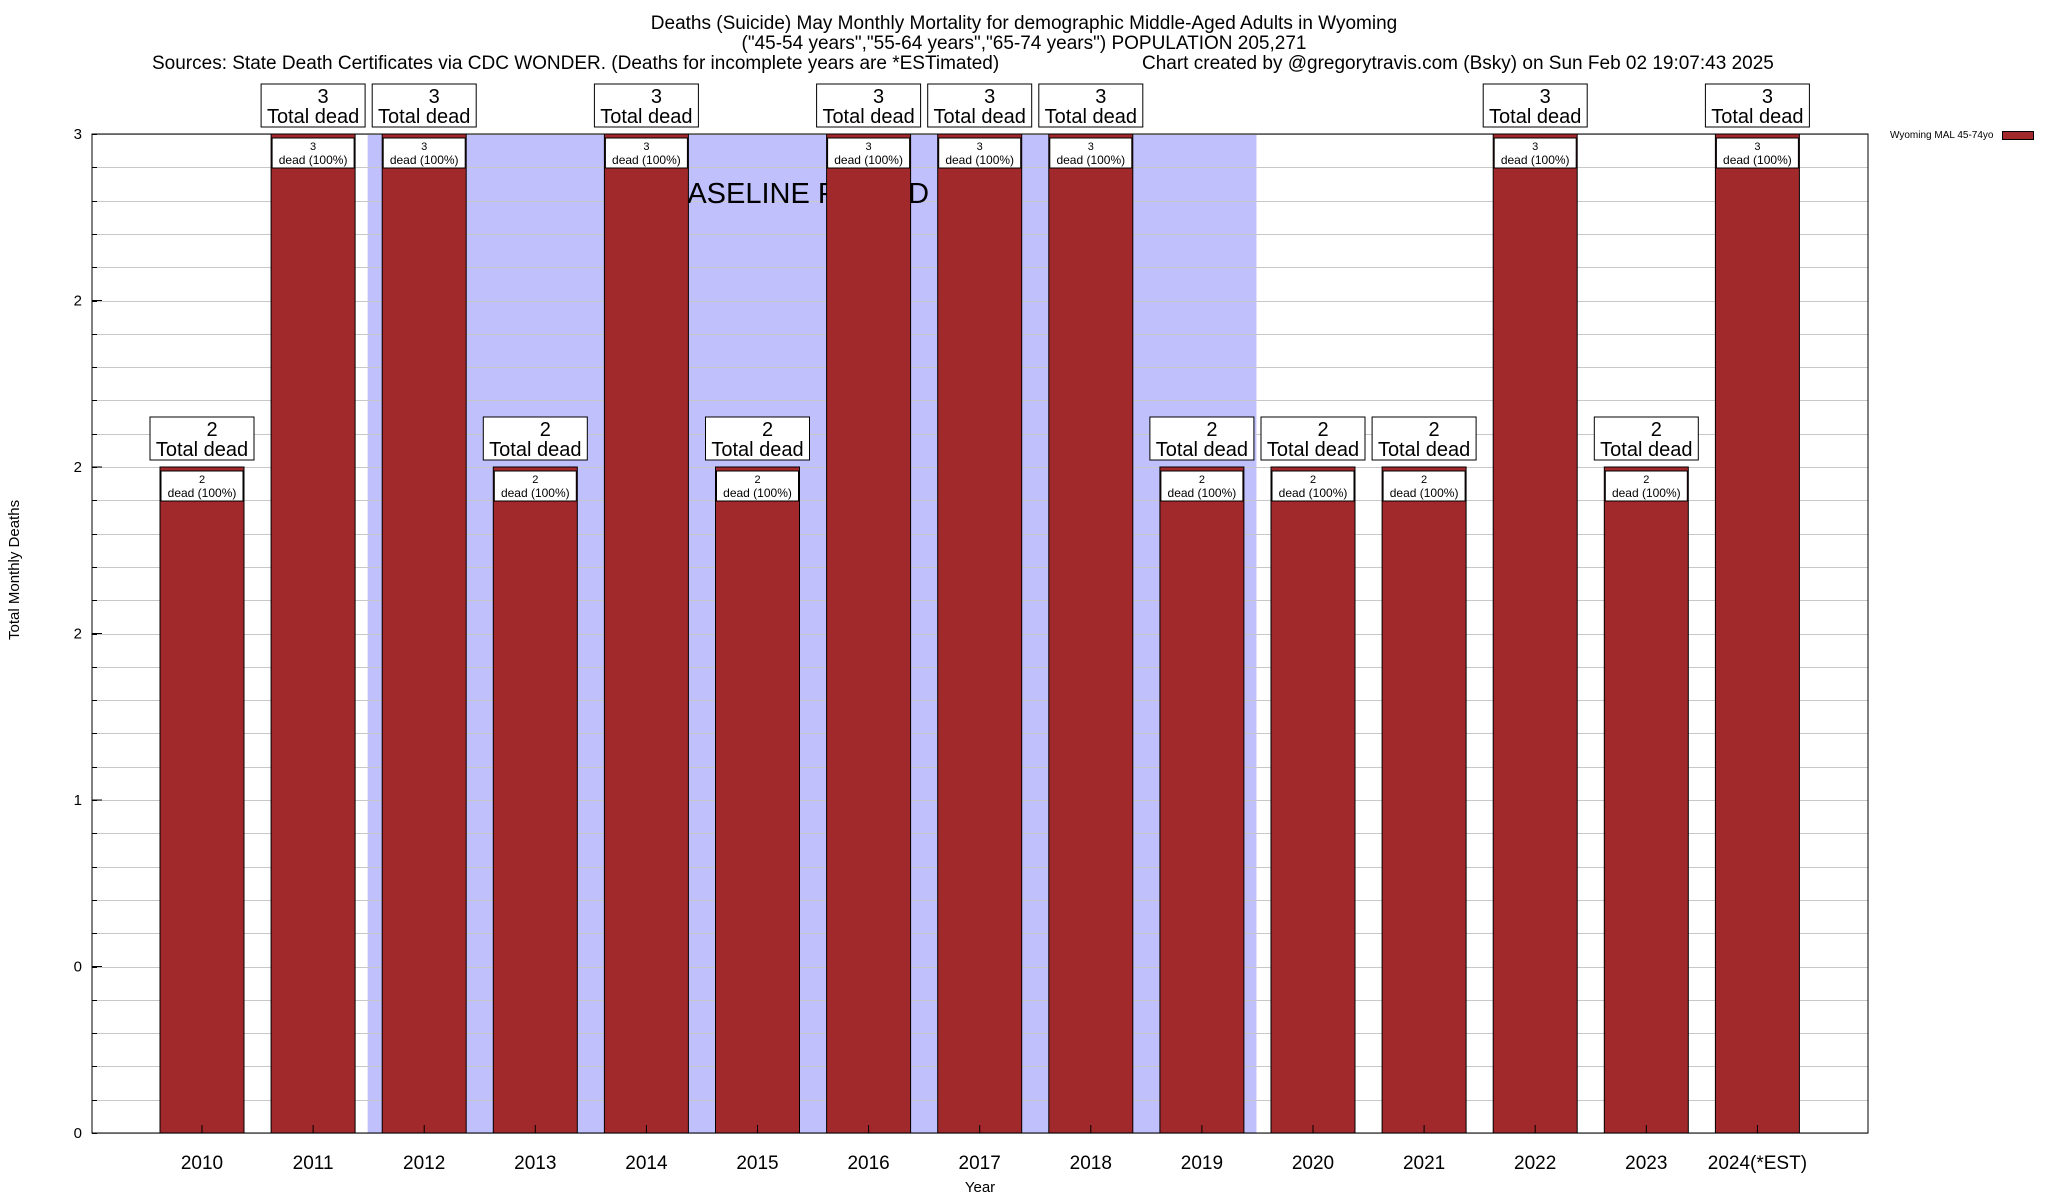 This screenshot has width=2048, height=1200. Describe the element at coordinates (78, 301) in the screenshot. I see `y-tick-label: 2` at that location.